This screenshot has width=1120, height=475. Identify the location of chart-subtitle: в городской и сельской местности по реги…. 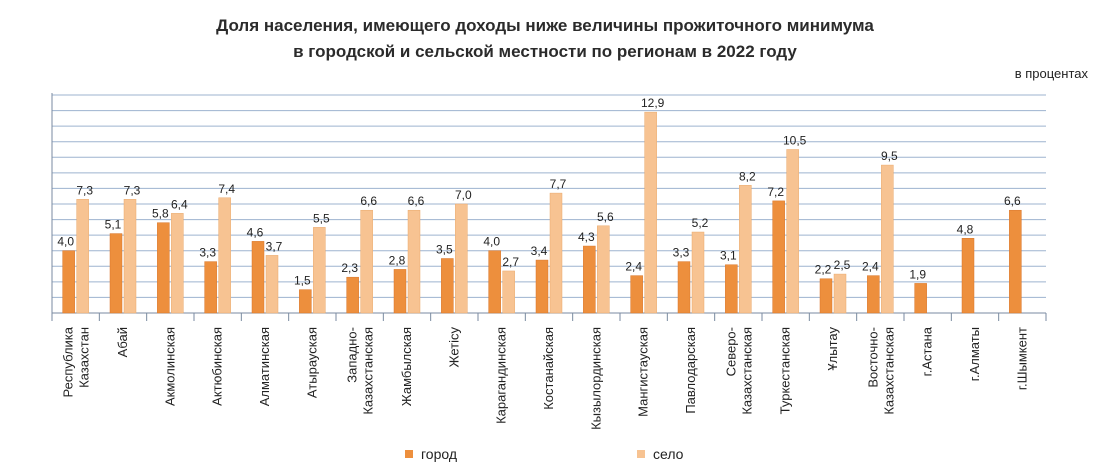
(545, 51).